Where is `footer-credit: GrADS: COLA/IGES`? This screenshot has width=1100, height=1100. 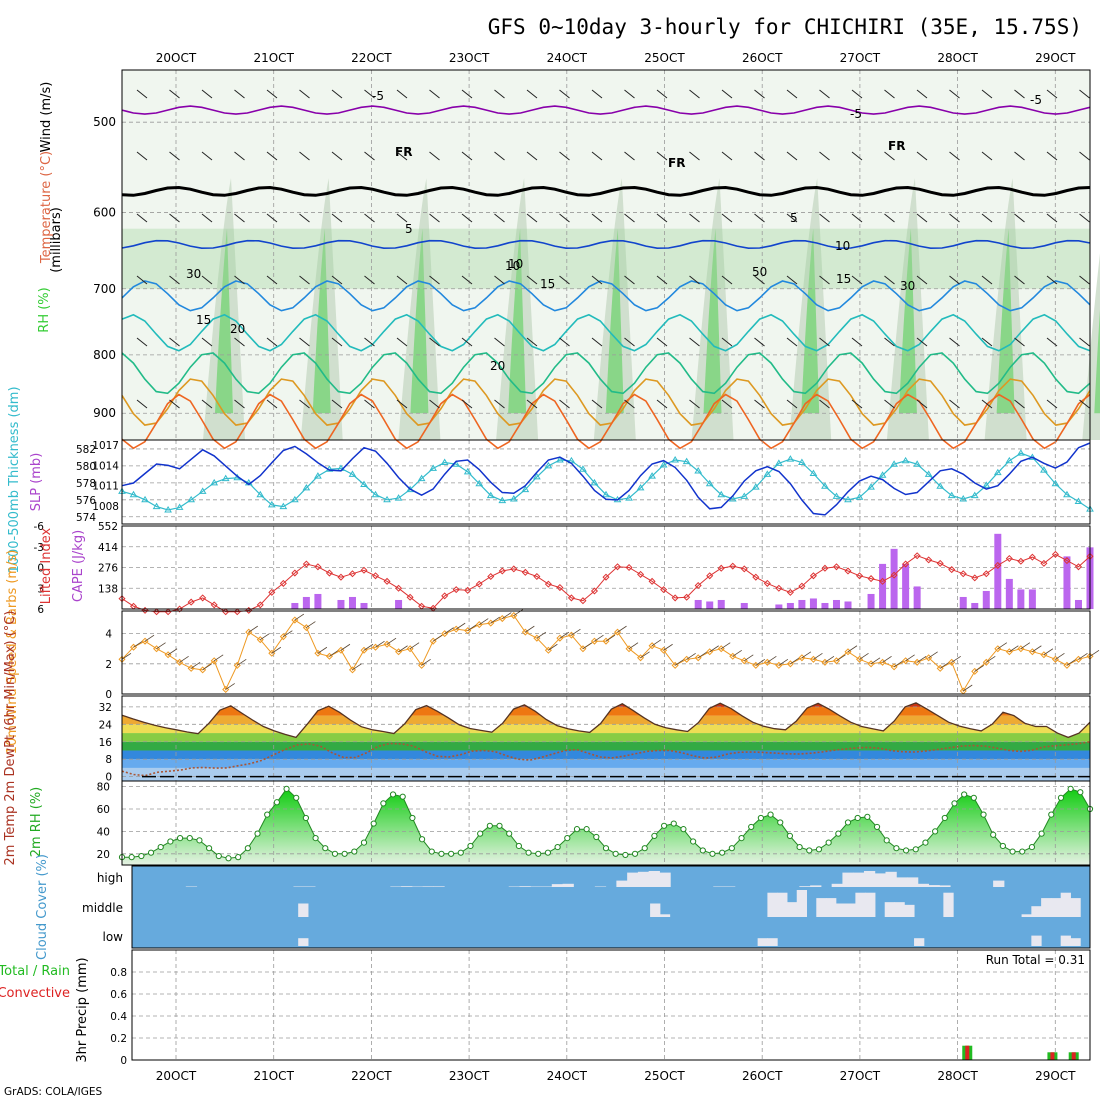
footer-credit: GrADS: COLA/IGES is located at coordinates (53, 1092).